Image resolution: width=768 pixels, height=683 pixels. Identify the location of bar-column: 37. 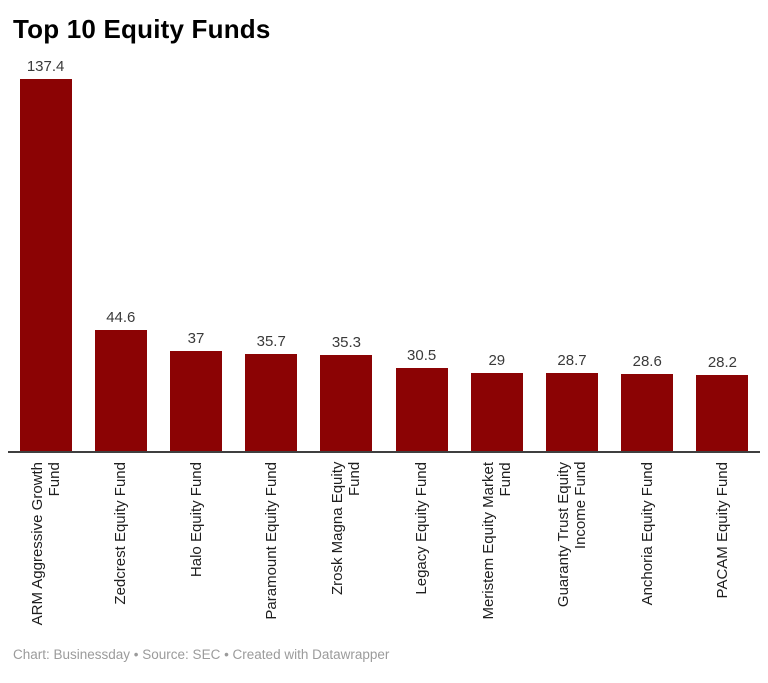
(195, 254).